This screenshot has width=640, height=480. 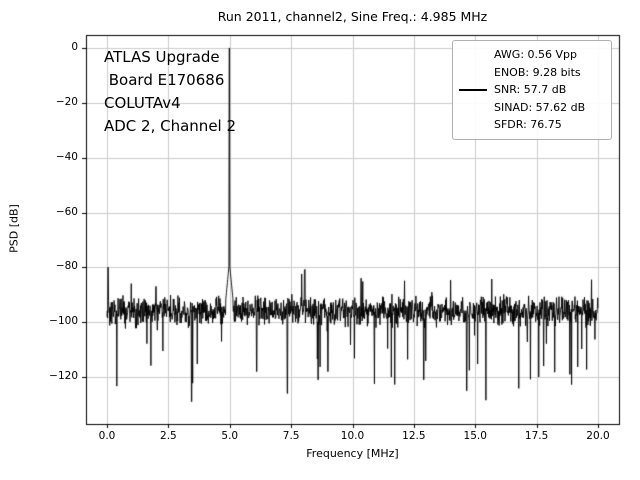 I want to click on x-tick-label: 12.5, so click(x=414, y=436).